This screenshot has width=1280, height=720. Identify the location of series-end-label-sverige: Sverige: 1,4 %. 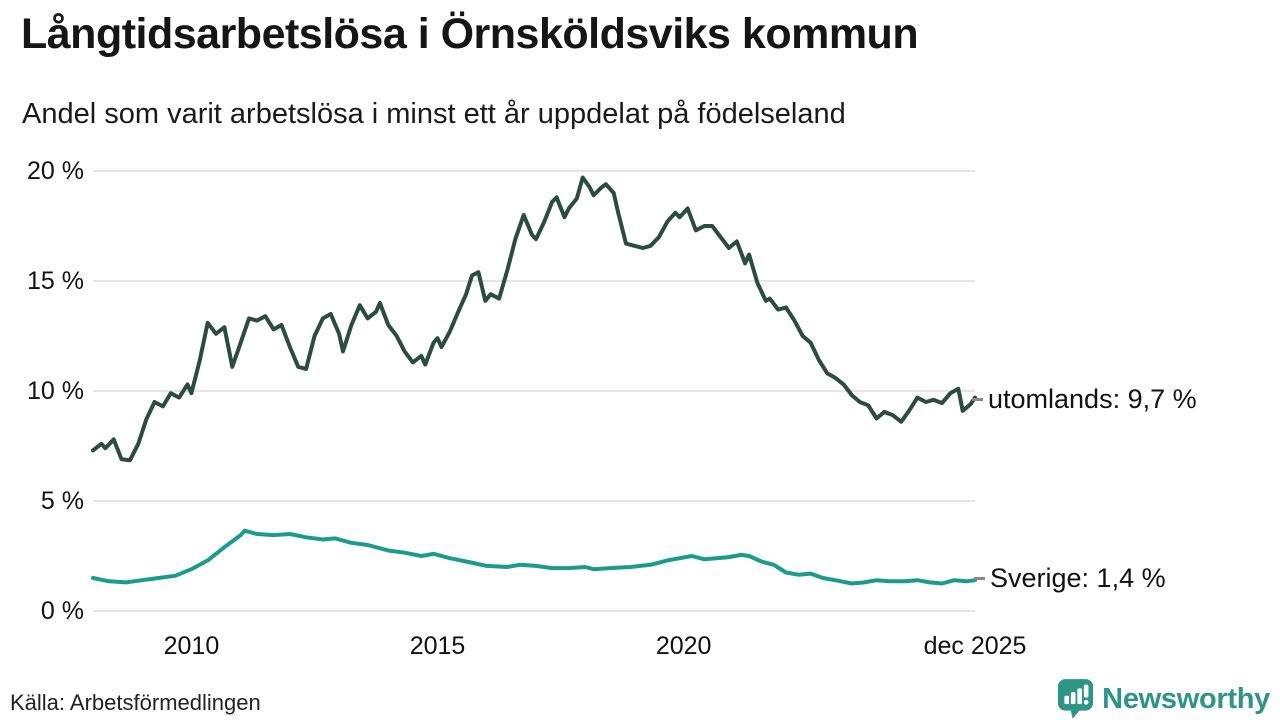
(1070, 578).